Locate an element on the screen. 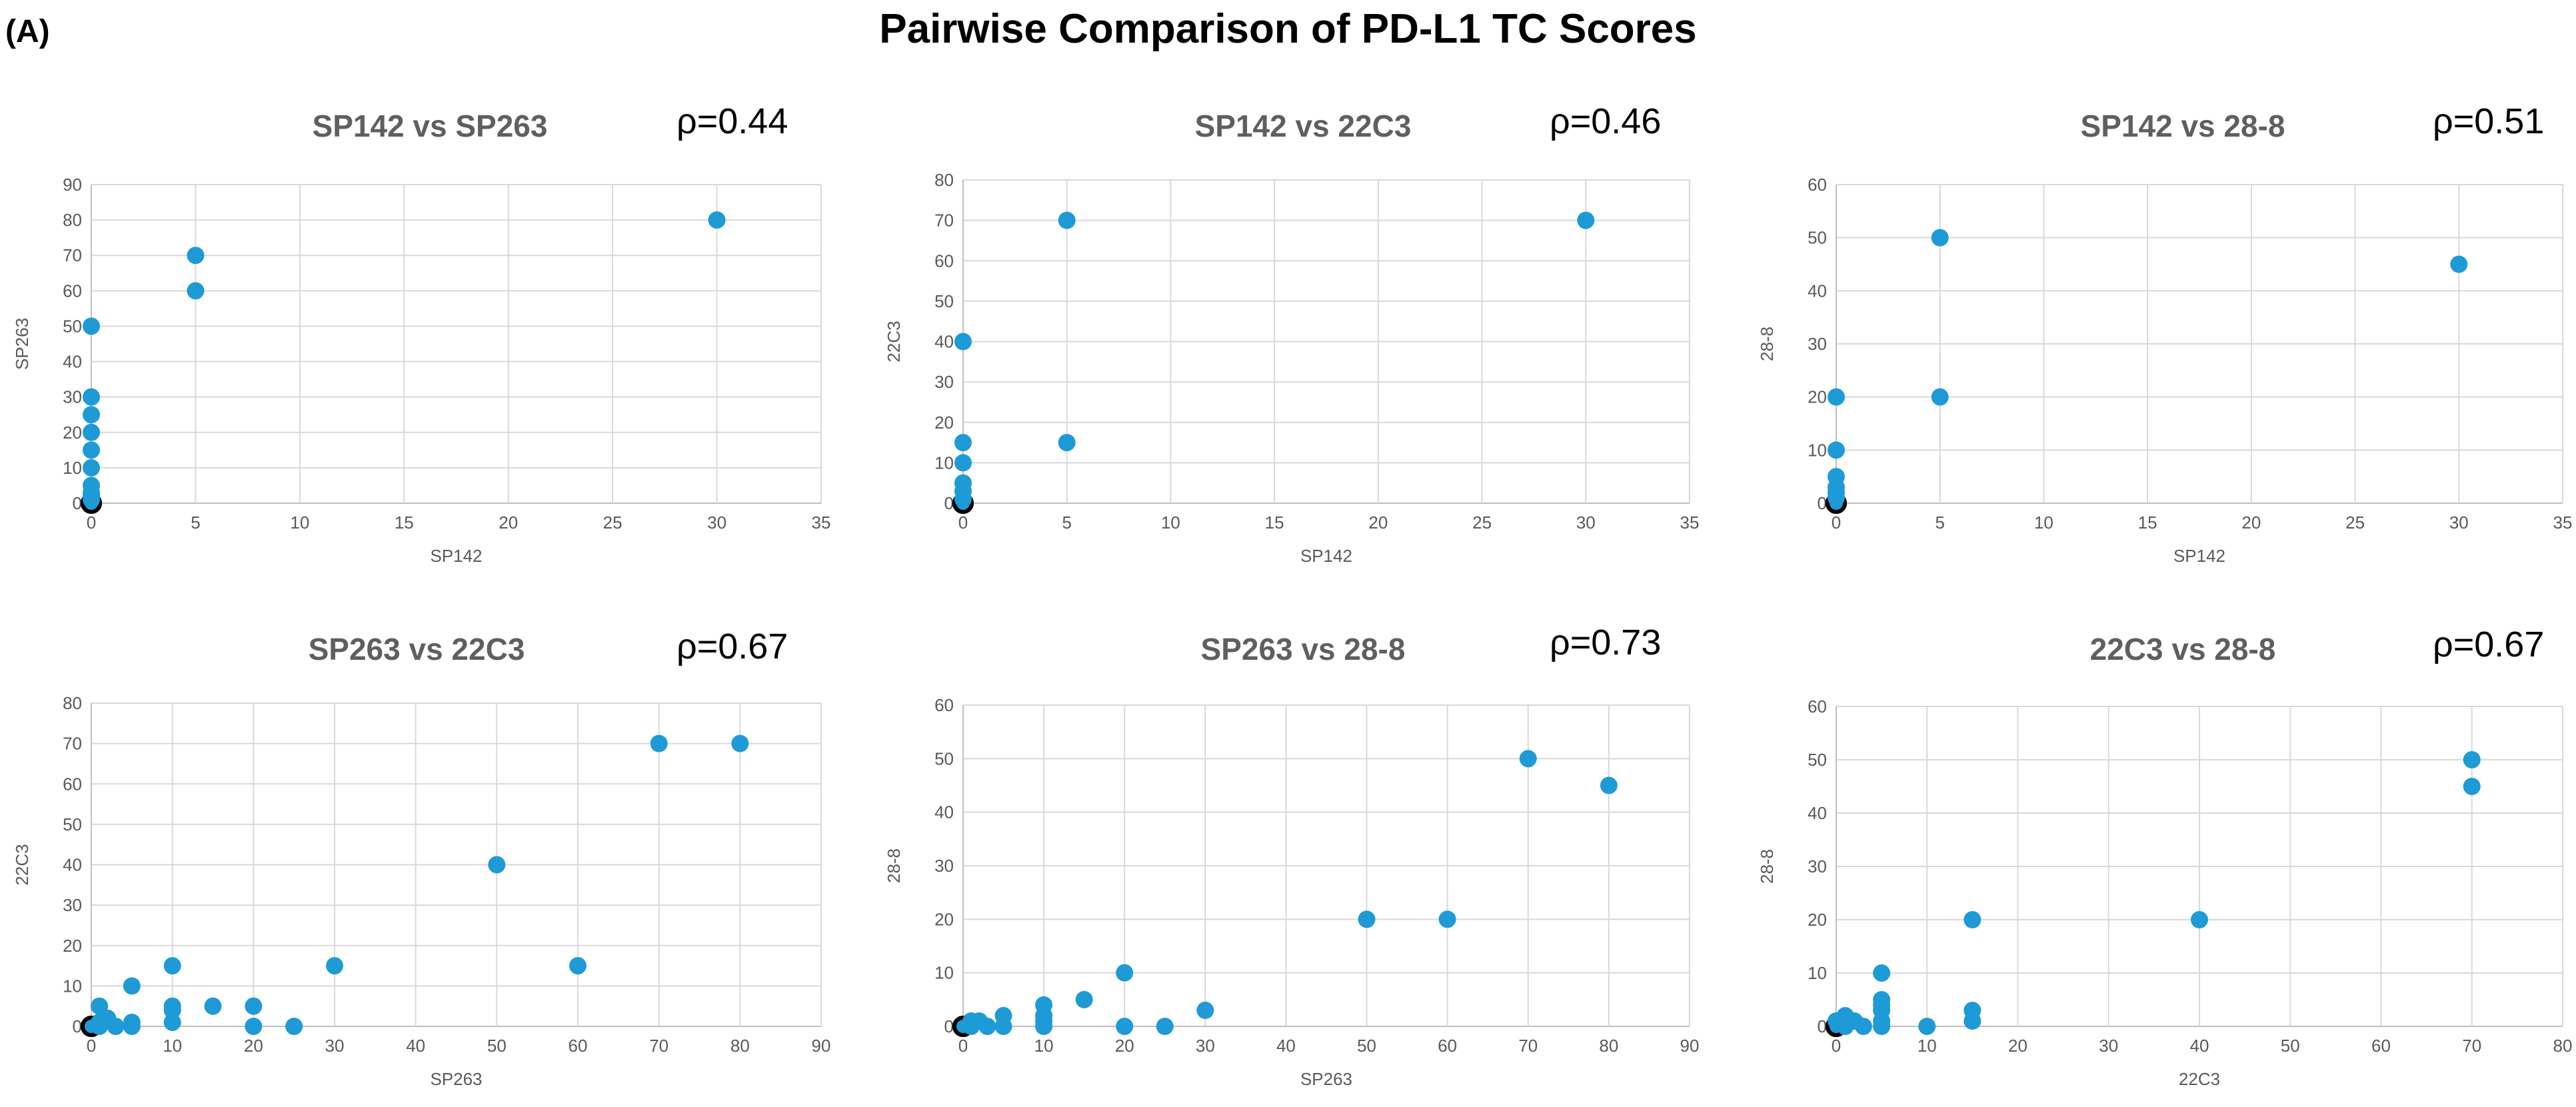 The image size is (2576, 1107). correlation-annotation: ρ=0.51 is located at coordinates (2489, 121).